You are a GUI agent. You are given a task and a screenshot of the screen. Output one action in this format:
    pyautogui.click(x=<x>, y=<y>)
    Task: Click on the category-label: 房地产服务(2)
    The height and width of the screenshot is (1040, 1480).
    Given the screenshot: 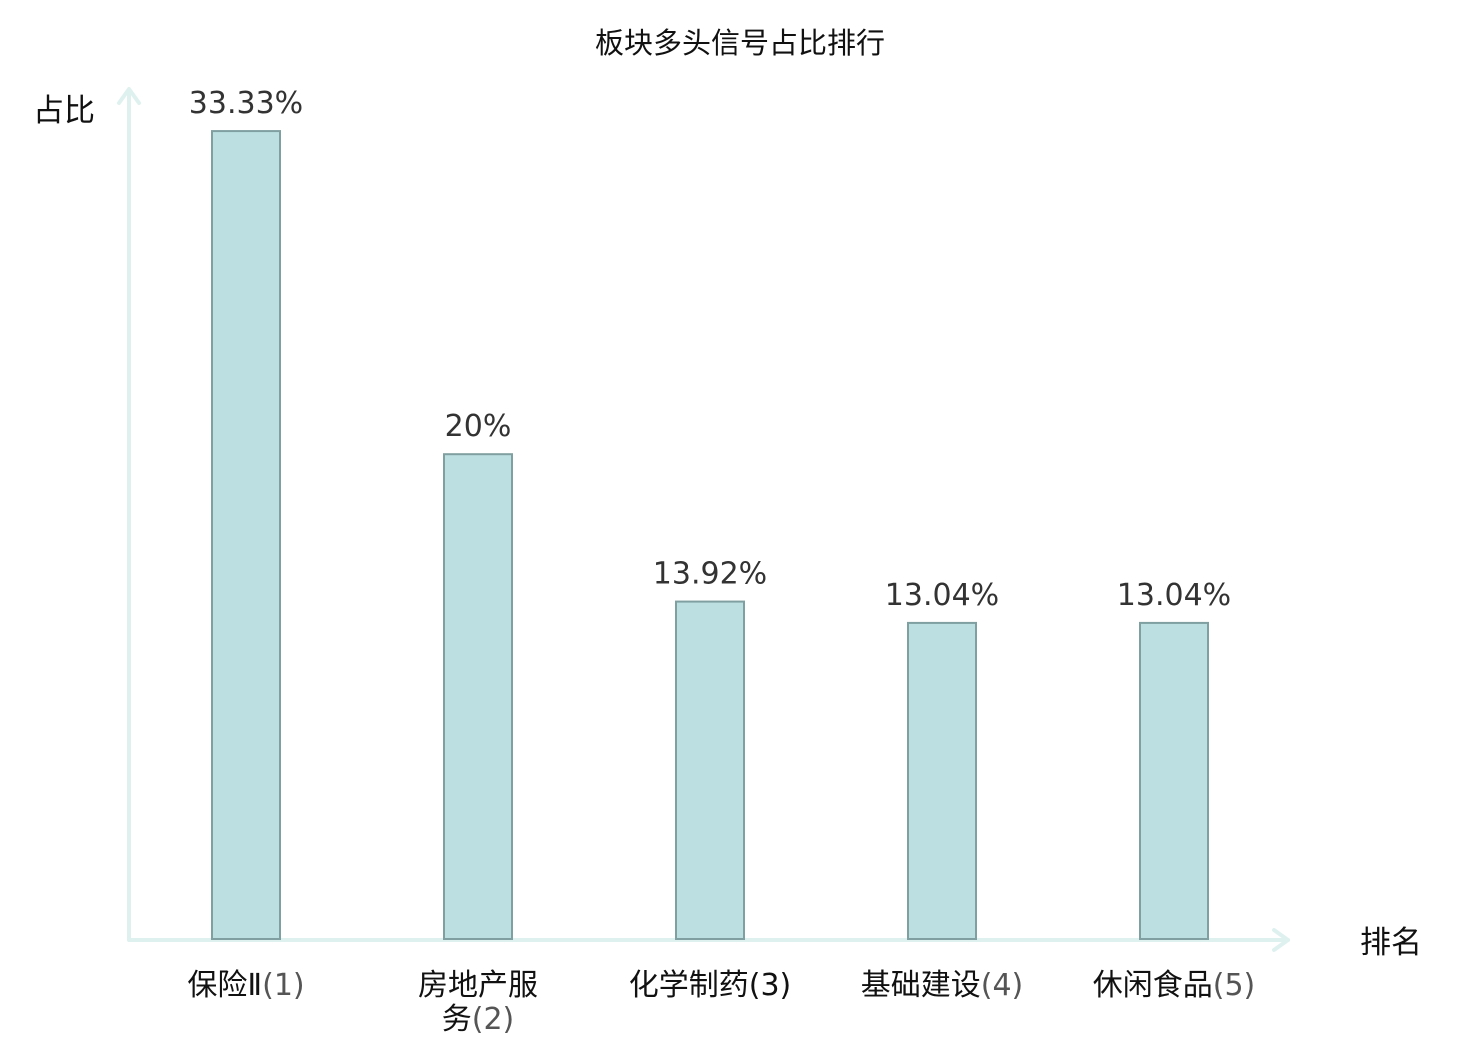 What is the action you would take?
    pyautogui.click(x=478, y=1002)
    